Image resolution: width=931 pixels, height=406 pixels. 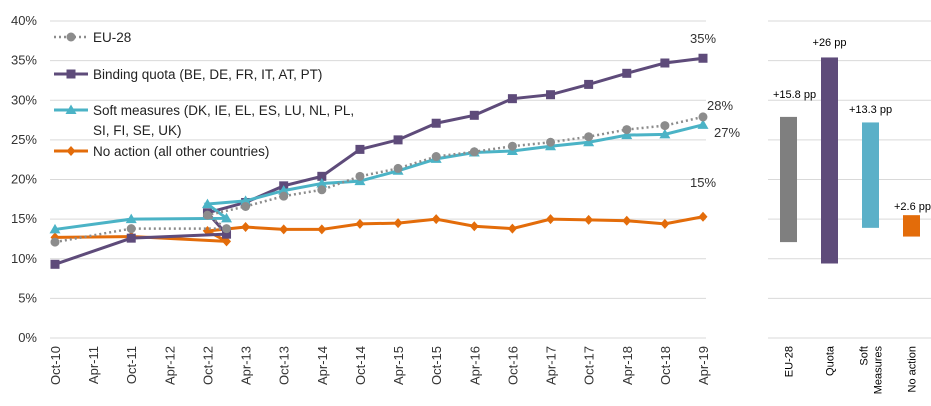 What do you see at coordinates (703, 182) in the screenshot?
I see `data-label: 15%` at bounding box center [703, 182].